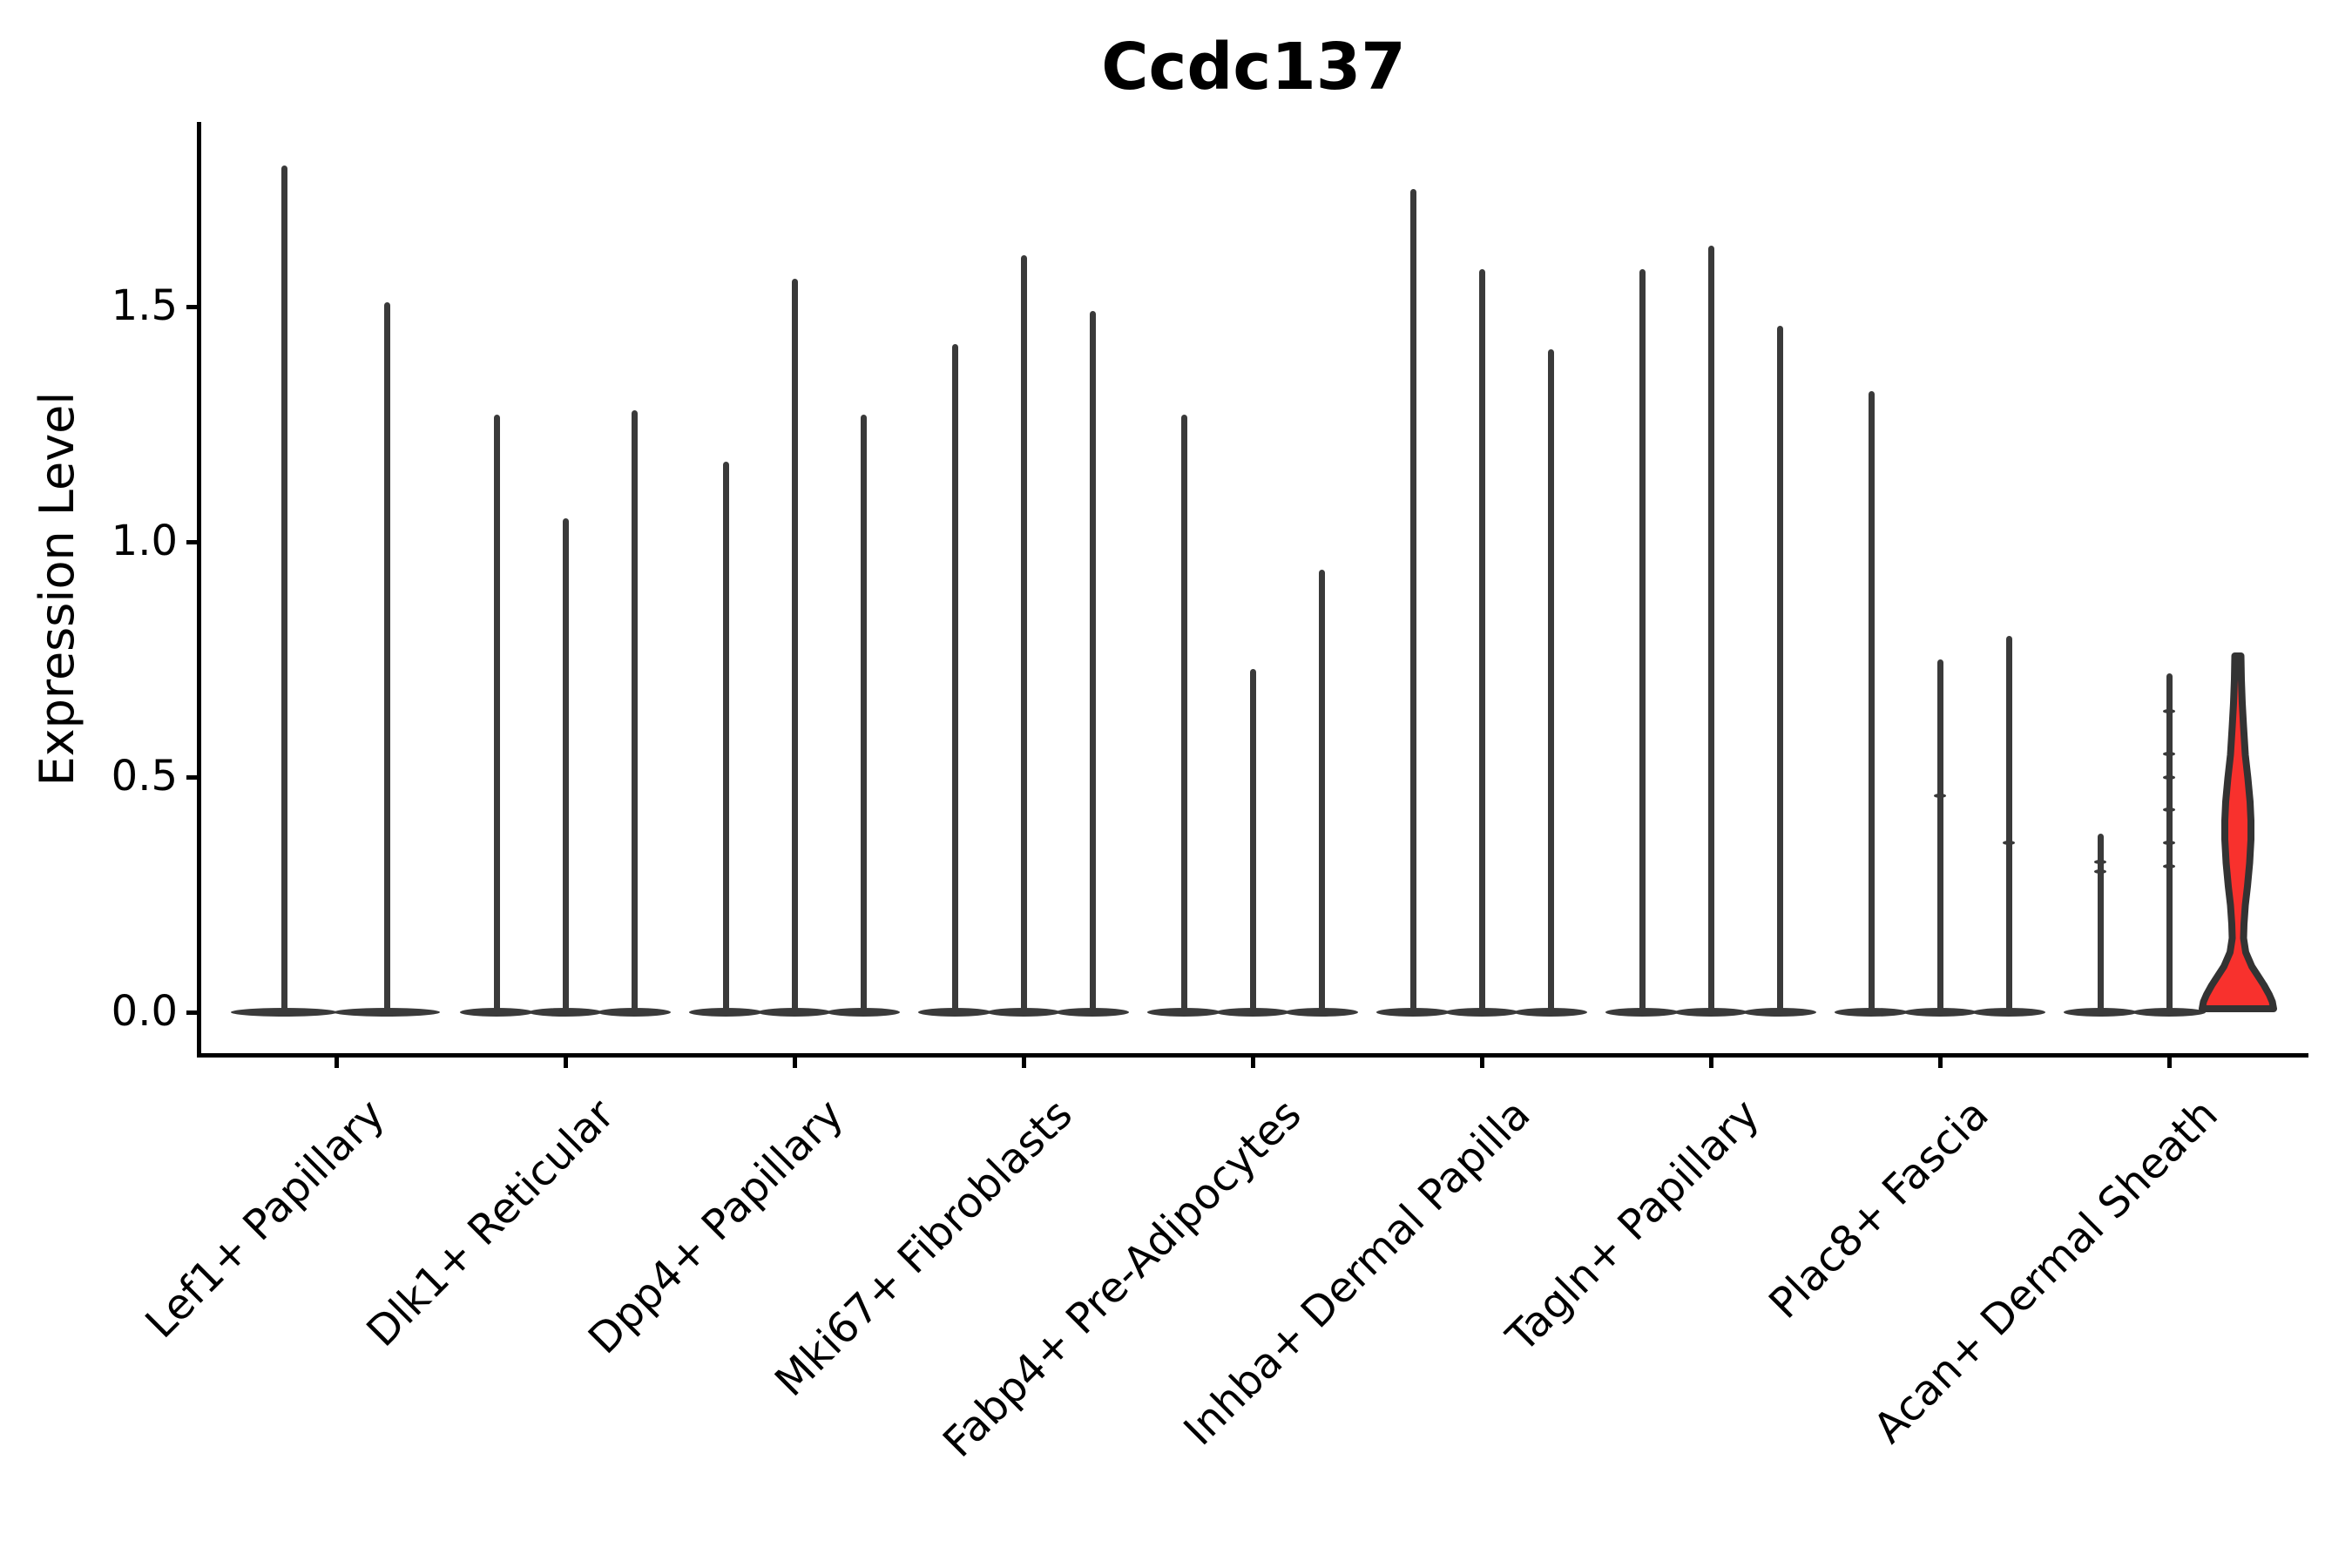 This screenshot has height=1568, width=2352. What do you see at coordinates (1253, 67) in the screenshot?
I see `chart-title: Ccdc137` at bounding box center [1253, 67].